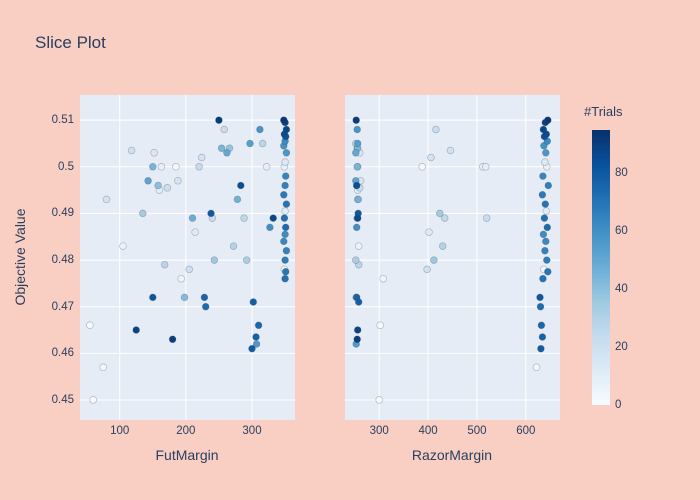 The image size is (700, 500). I want to click on y-tick-label: 0.46, so click(62, 353).